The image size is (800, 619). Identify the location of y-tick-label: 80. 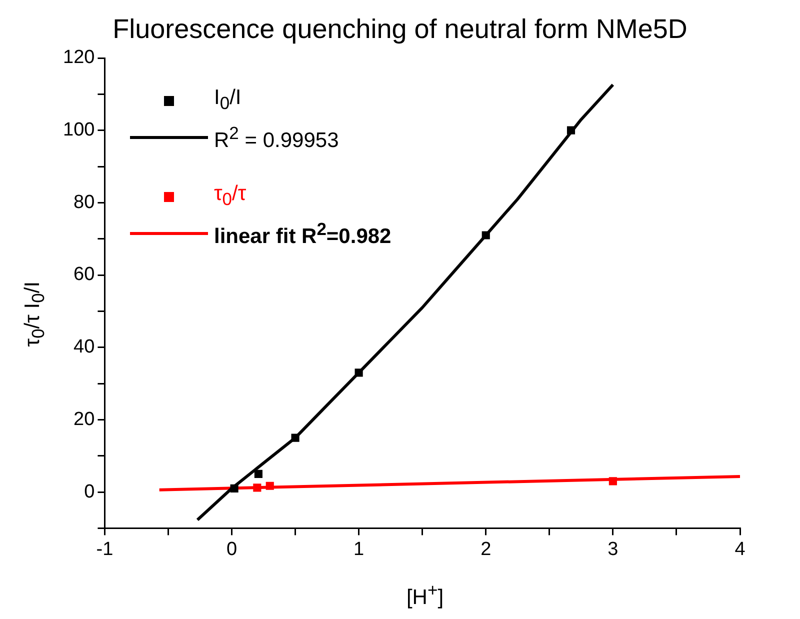
(84, 202).